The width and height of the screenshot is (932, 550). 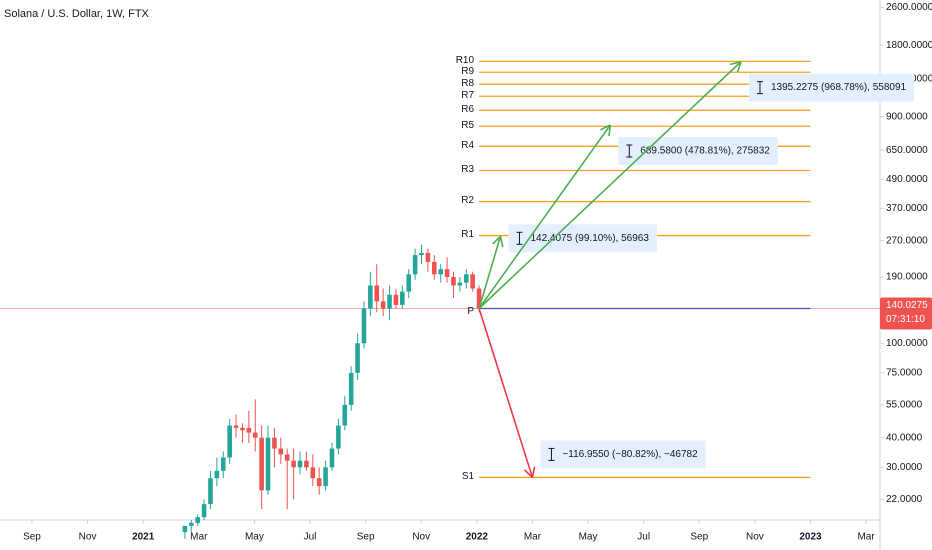 What do you see at coordinates (477, 537) in the screenshot?
I see `x-tick-label: 2022` at bounding box center [477, 537].